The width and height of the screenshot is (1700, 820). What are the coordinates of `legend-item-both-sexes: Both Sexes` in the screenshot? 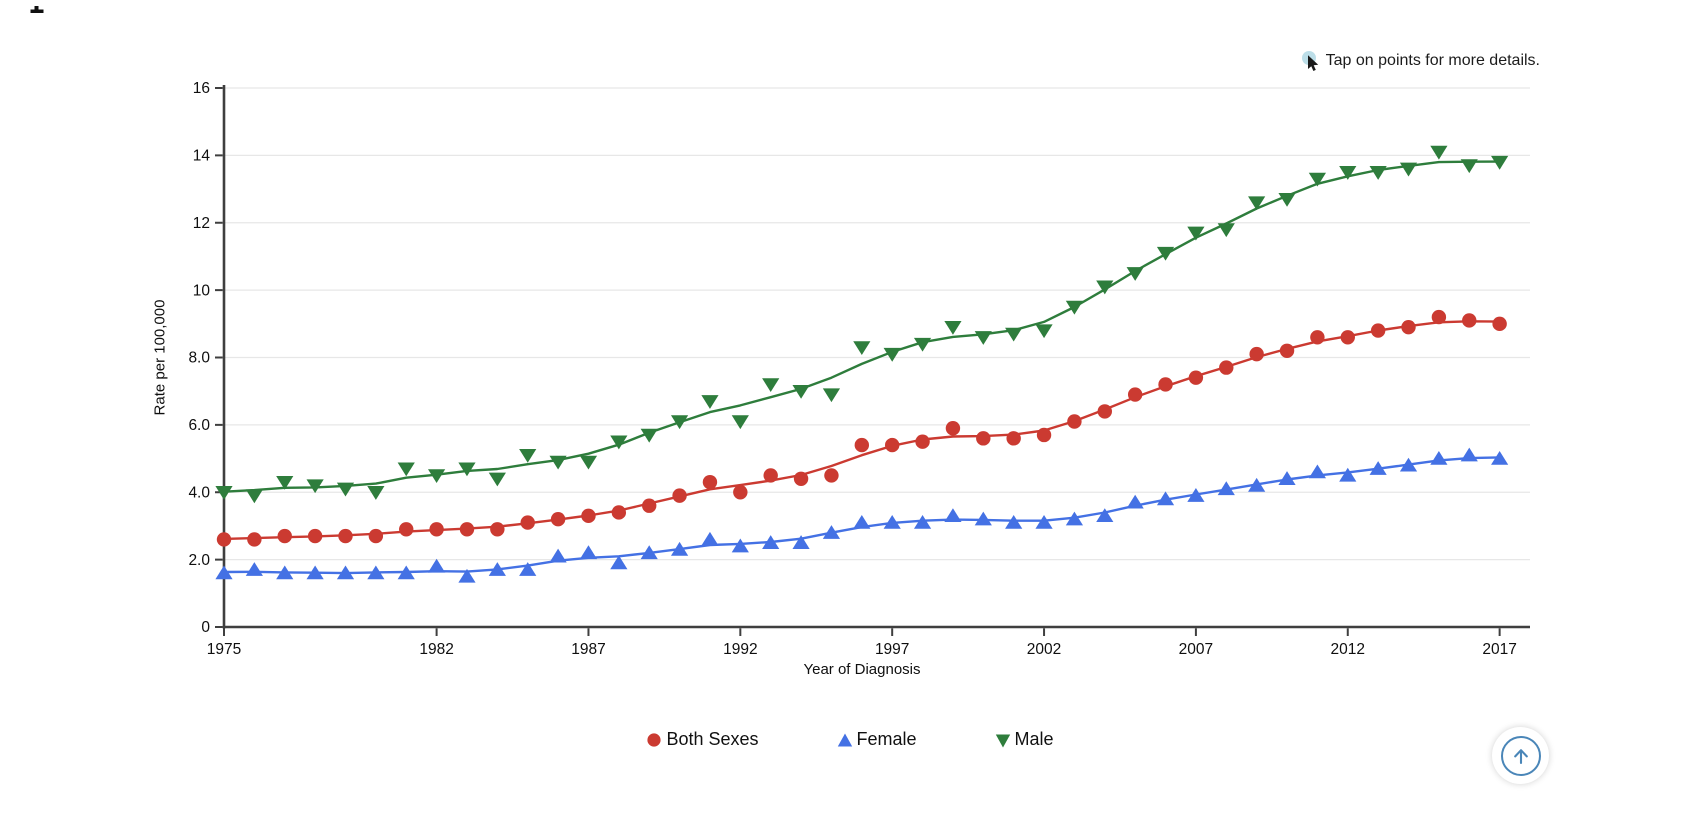 It's located at (702, 739).